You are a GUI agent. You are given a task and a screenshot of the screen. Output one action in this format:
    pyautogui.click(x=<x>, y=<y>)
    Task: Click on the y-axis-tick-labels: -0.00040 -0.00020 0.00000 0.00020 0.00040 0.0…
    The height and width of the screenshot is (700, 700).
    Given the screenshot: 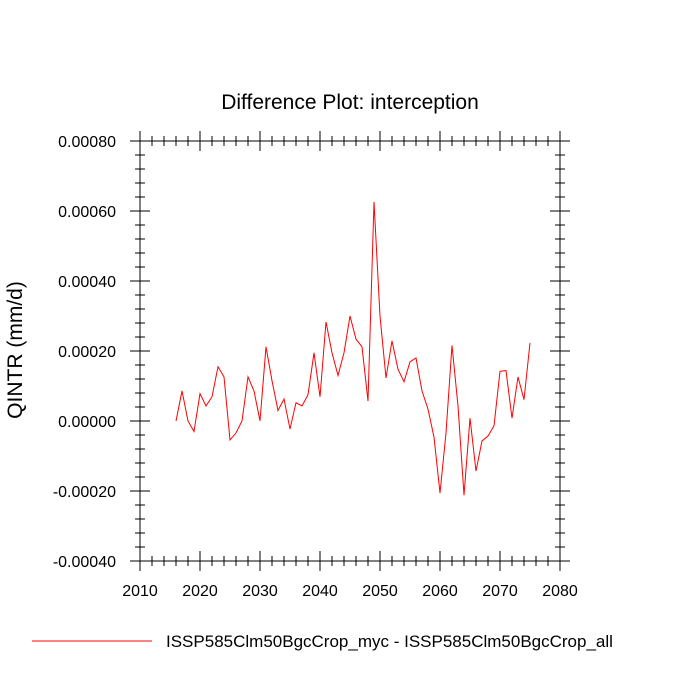 What is the action you would take?
    pyautogui.click(x=84, y=352)
    